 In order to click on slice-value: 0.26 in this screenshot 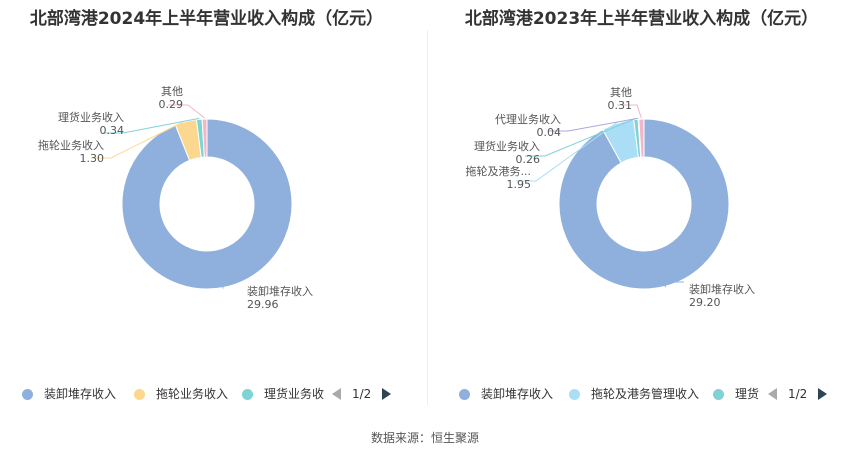, I will do `click(528, 159)`.